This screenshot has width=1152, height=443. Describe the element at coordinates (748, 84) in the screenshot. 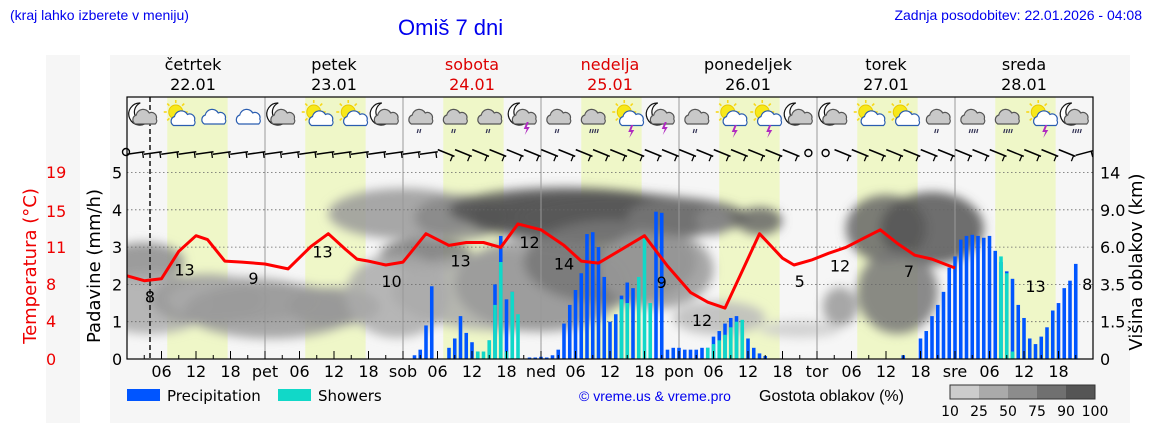

I see `day-date: 26.01` at that location.